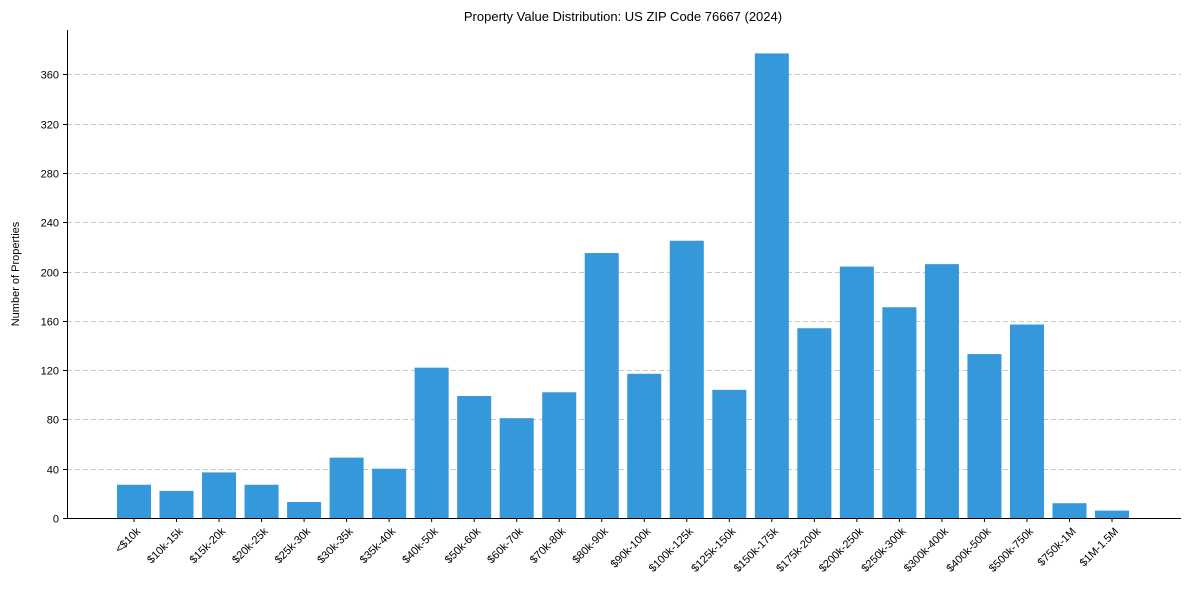  I want to click on x-tick-label: $20k-25k, so click(250, 545).